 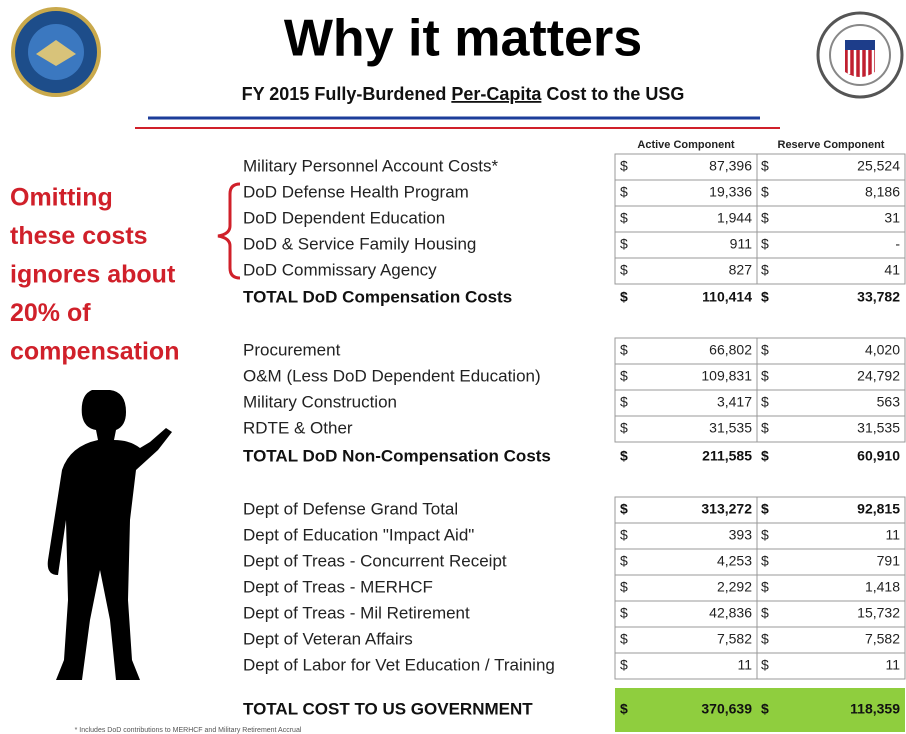 What do you see at coordinates (56, 52) in the screenshot?
I see `dod-seal` at bounding box center [56, 52].